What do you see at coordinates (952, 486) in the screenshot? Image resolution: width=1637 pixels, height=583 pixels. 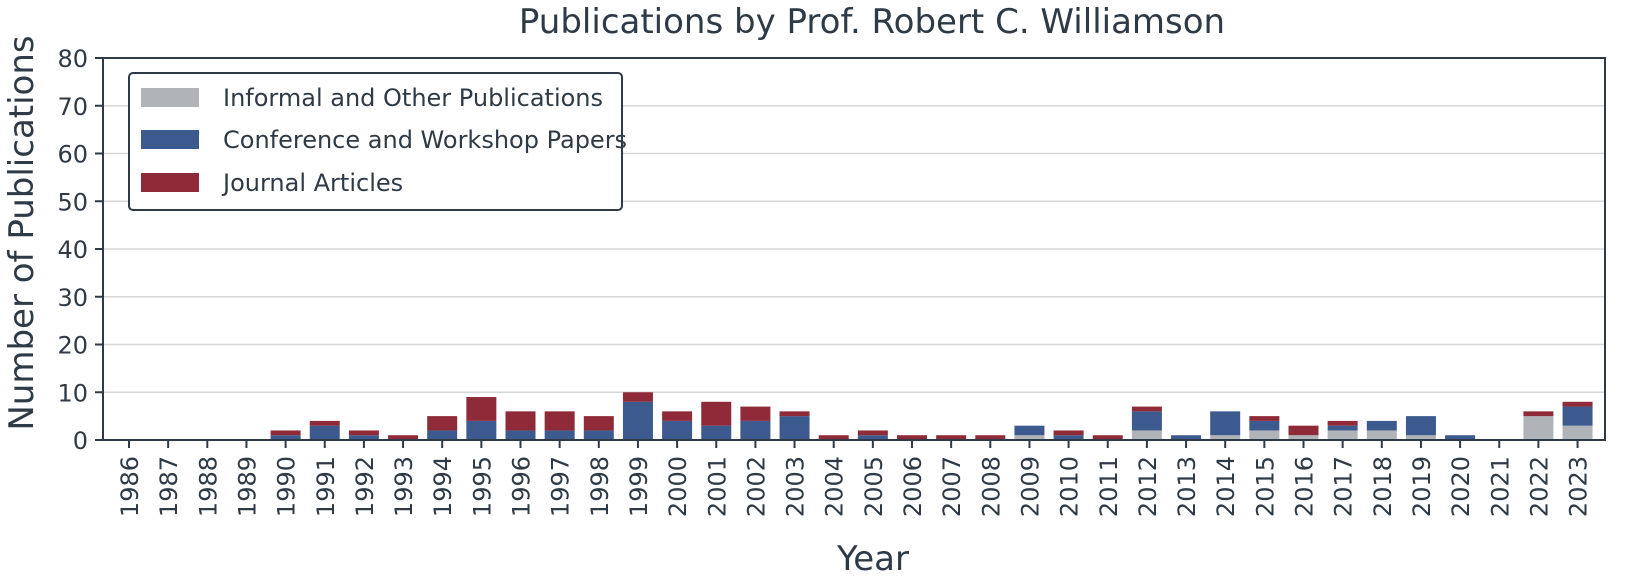 I see `x-tick-label: 2007` at bounding box center [952, 486].